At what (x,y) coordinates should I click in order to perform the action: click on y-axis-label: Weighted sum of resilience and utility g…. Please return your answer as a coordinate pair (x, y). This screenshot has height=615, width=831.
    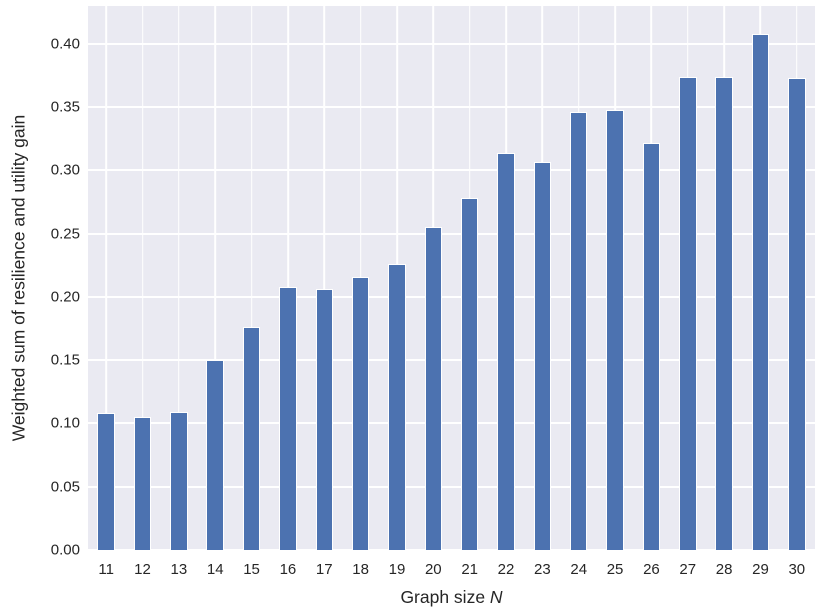
    Looking at the image, I should click on (18, 278).